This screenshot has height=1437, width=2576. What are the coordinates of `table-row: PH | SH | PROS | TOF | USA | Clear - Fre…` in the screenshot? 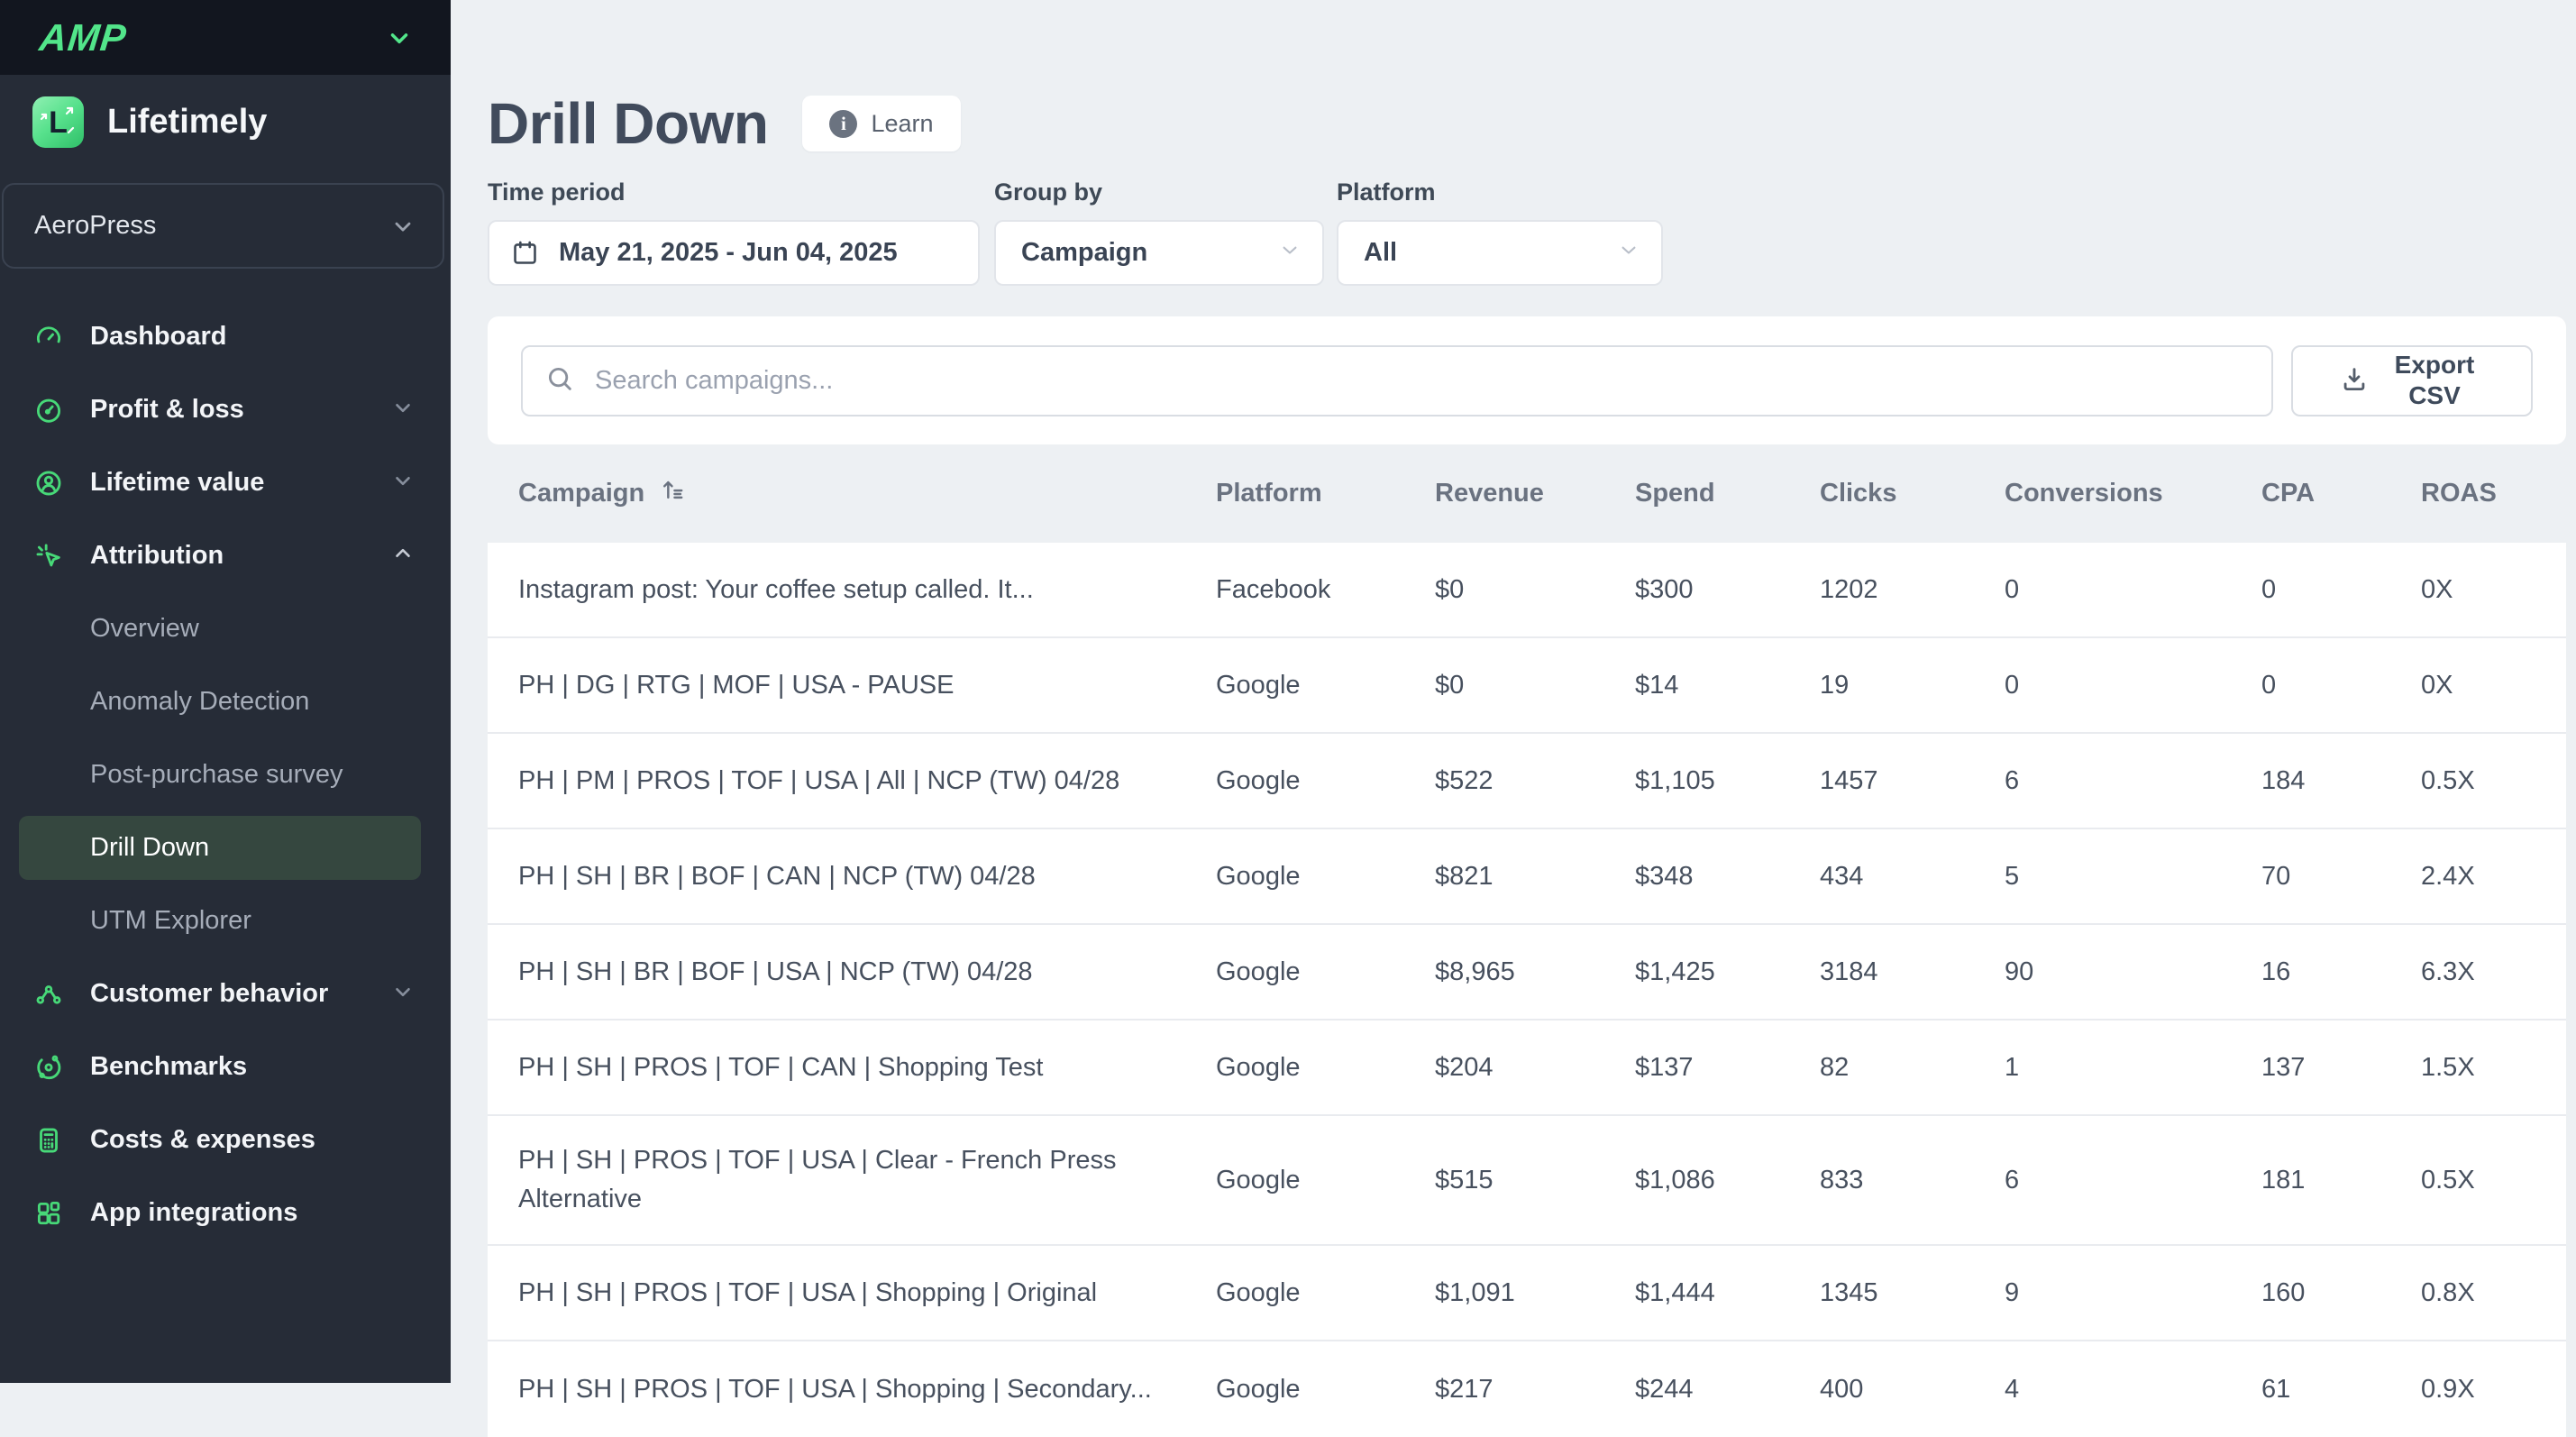 It's located at (1527, 1181).